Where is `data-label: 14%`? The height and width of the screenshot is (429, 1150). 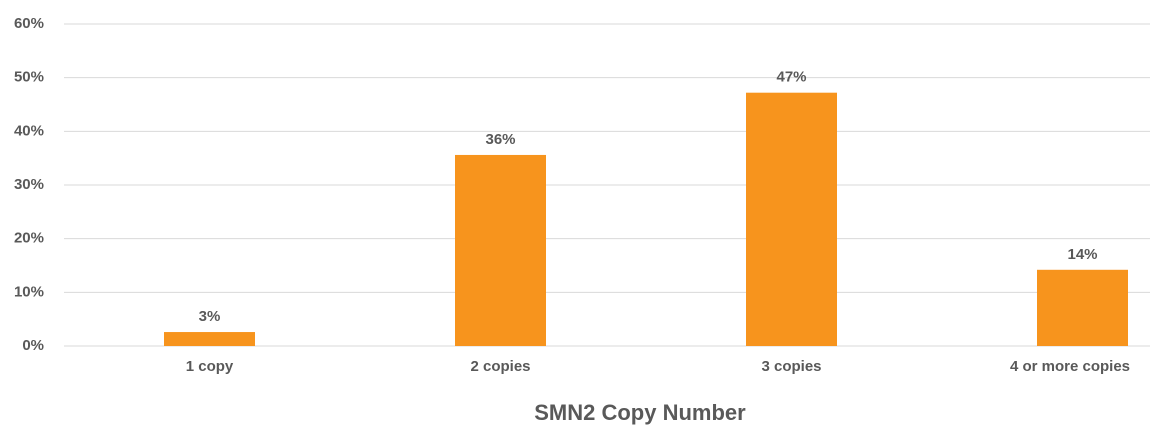 data-label: 14% is located at coordinates (1082, 254).